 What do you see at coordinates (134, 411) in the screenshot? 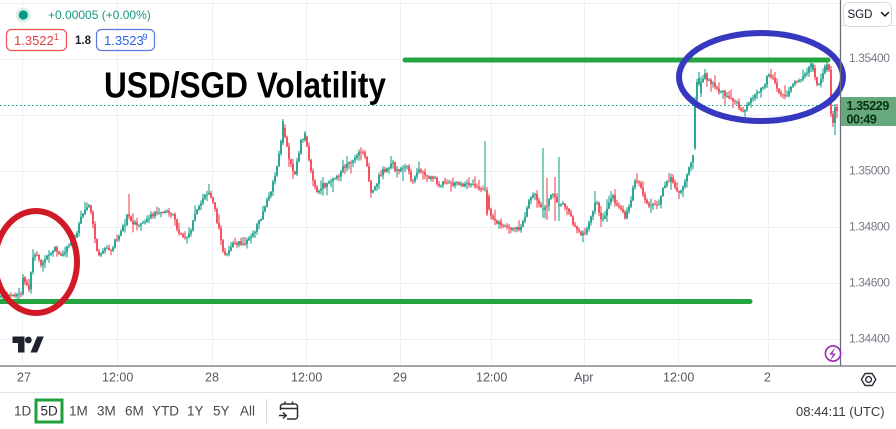
I see `svg-text: 6M` at bounding box center [134, 411].